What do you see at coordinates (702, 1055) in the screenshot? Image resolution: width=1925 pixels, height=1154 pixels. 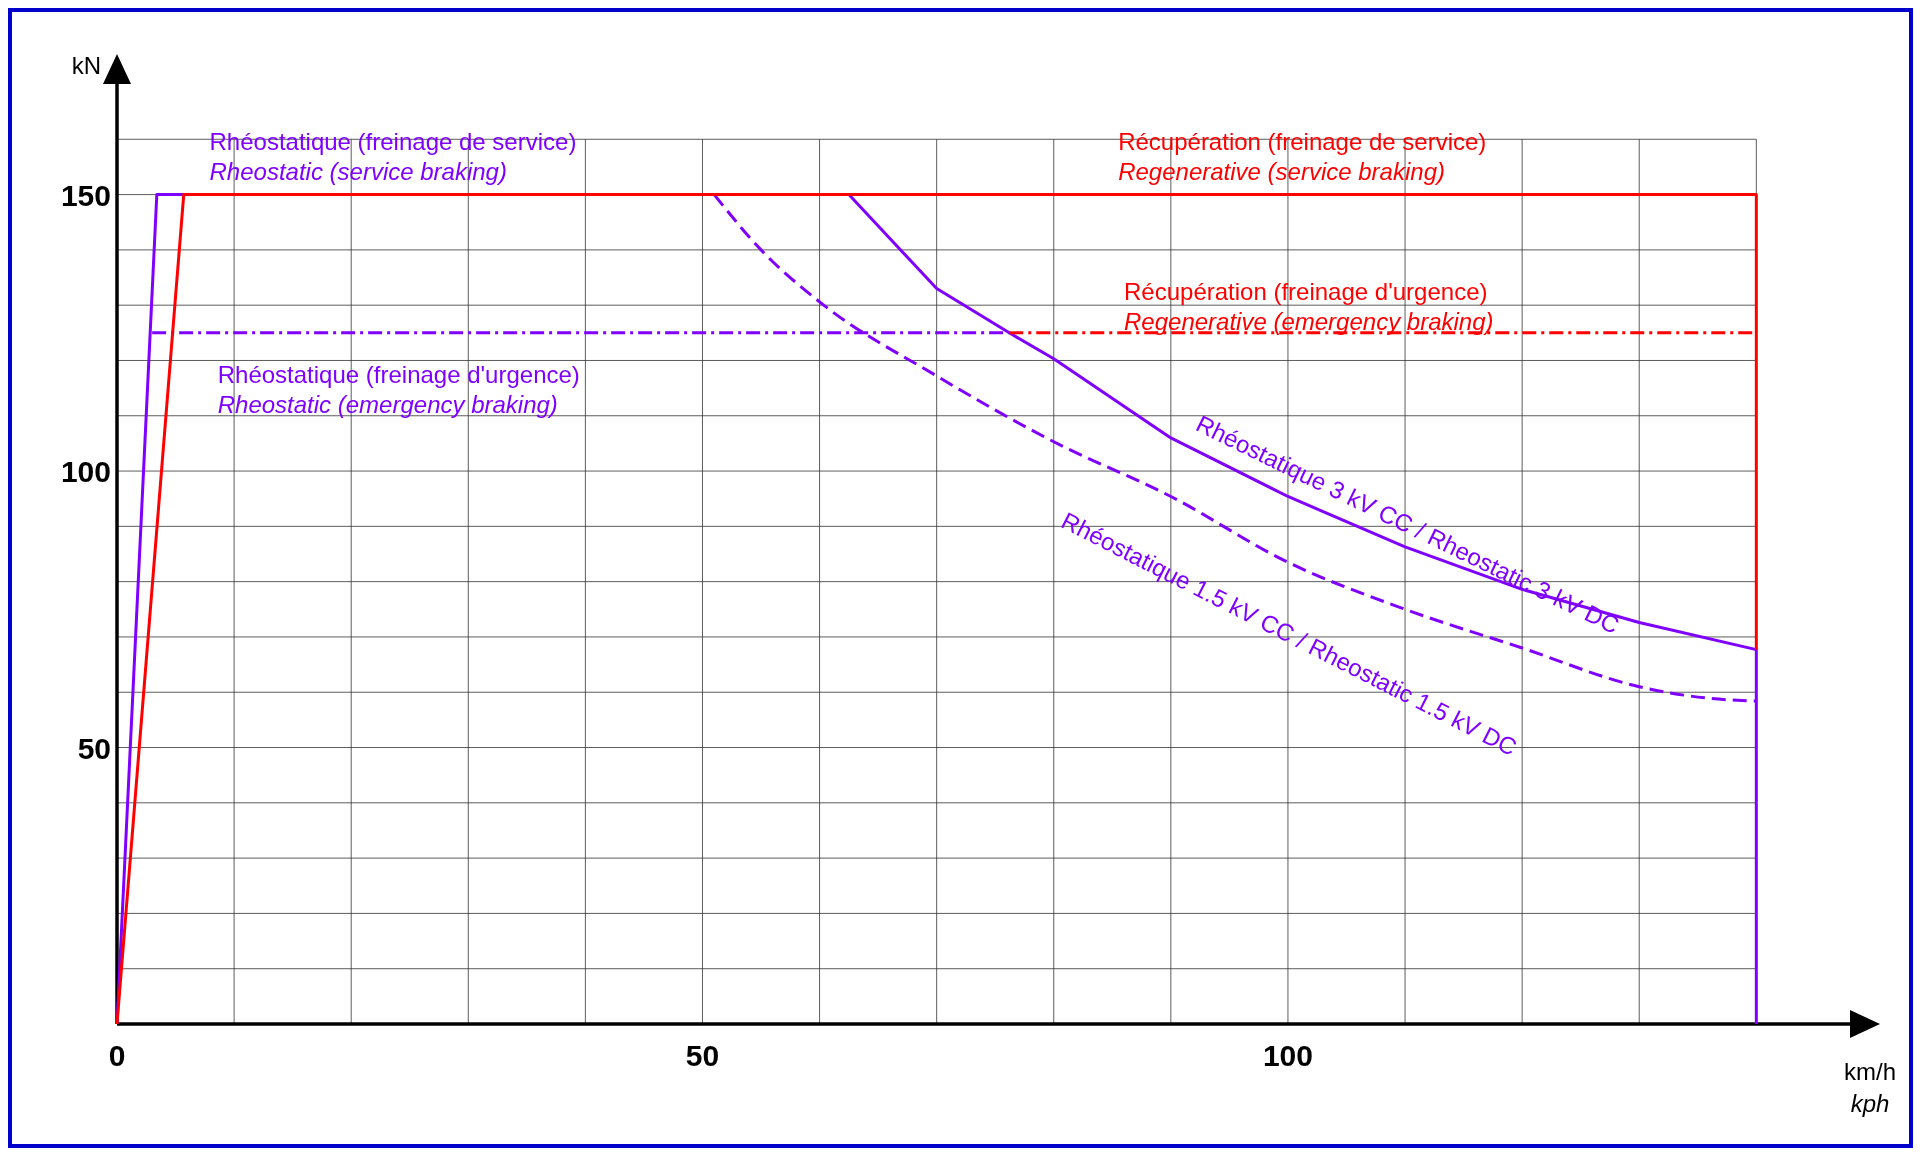 I see `x-tick-label: 50` at bounding box center [702, 1055].